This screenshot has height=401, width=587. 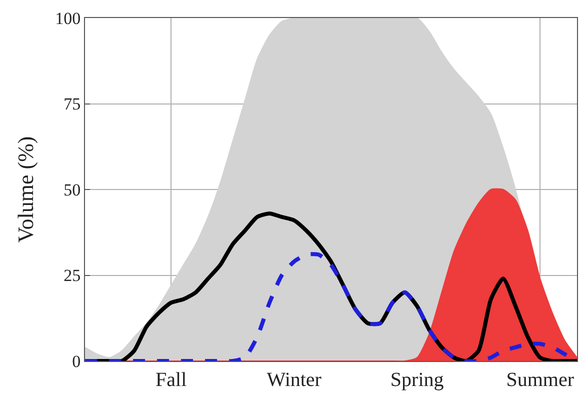 I want to click on y-tick-label: 100, so click(x=68, y=18).